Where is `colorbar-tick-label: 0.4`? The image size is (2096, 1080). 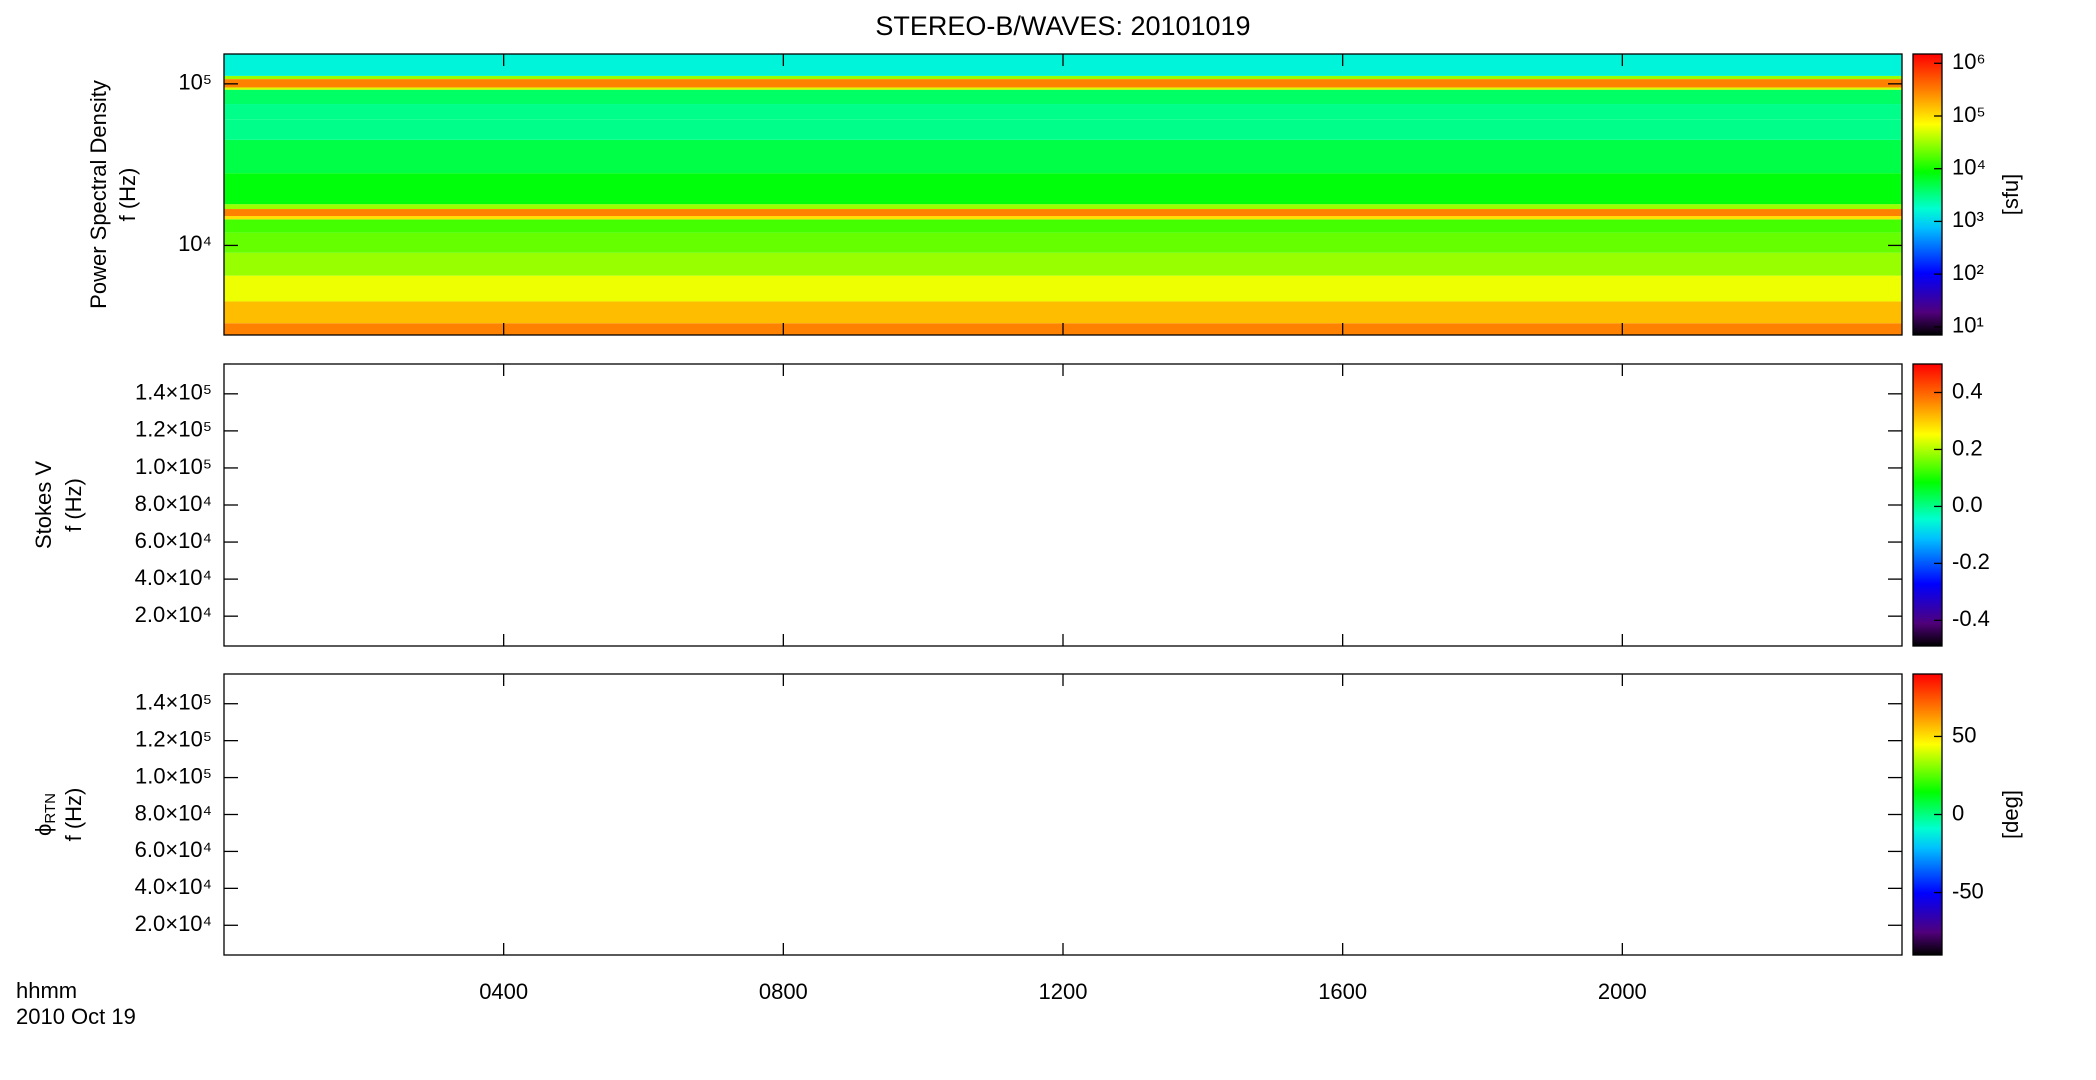 colorbar-tick-label: 0.4 is located at coordinates (1967, 390).